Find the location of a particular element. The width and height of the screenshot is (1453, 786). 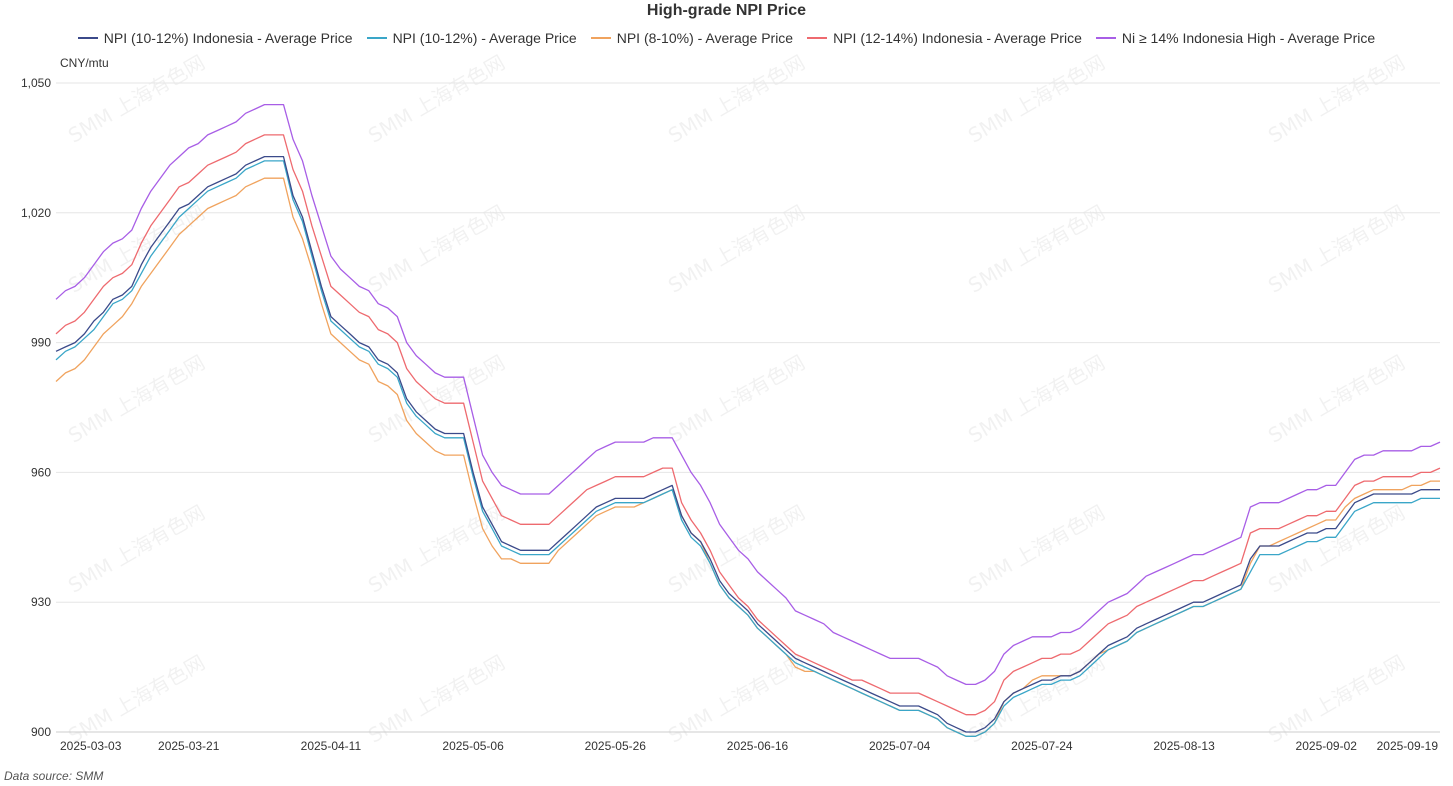

legend-label: Ni ≥ 14% Indonesia High - Average Price is located at coordinates (1248, 38).